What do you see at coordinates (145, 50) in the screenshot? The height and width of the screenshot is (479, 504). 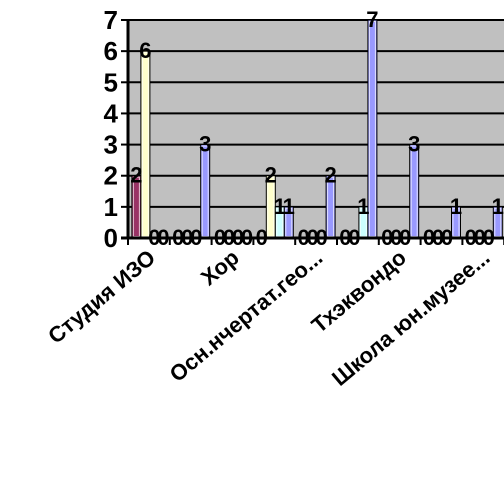 I see `data-label: 6` at bounding box center [145, 50].